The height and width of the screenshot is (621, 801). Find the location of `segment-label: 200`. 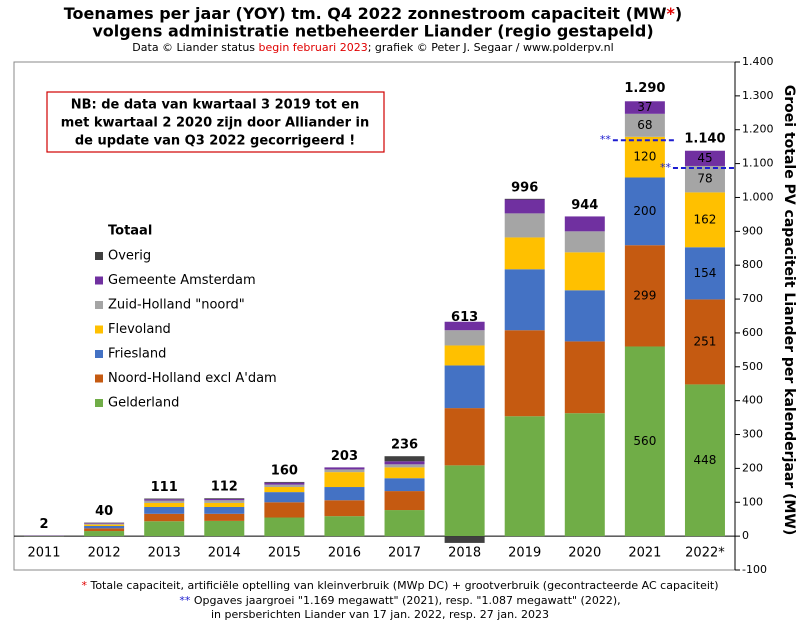

segment-label: 200 is located at coordinates (644, 211).